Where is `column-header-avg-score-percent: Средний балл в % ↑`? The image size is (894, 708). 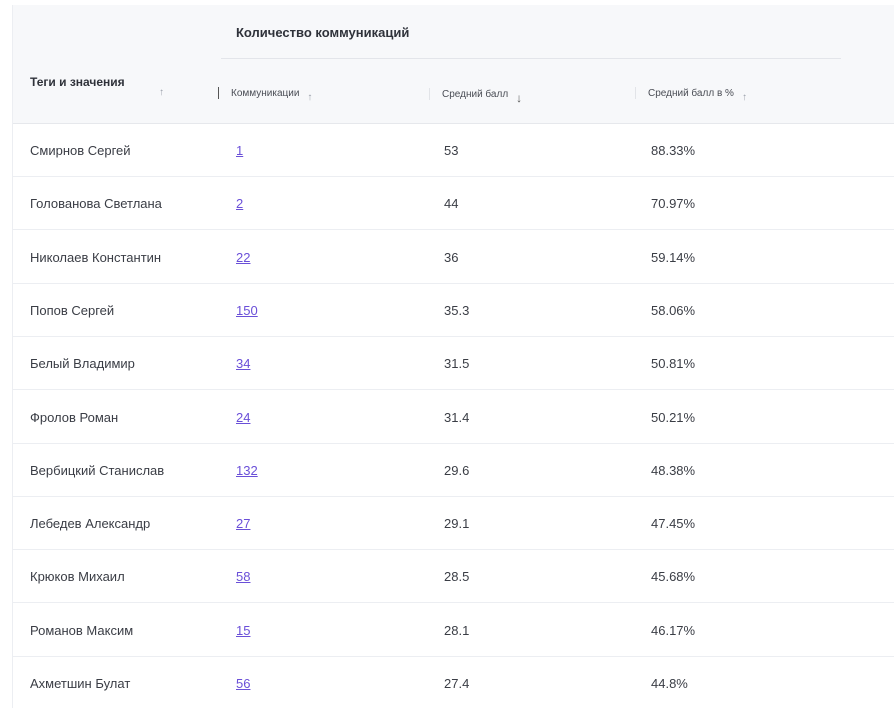 column-header-avg-score-percent: Средний балл в % ↑ is located at coordinates (691, 95).